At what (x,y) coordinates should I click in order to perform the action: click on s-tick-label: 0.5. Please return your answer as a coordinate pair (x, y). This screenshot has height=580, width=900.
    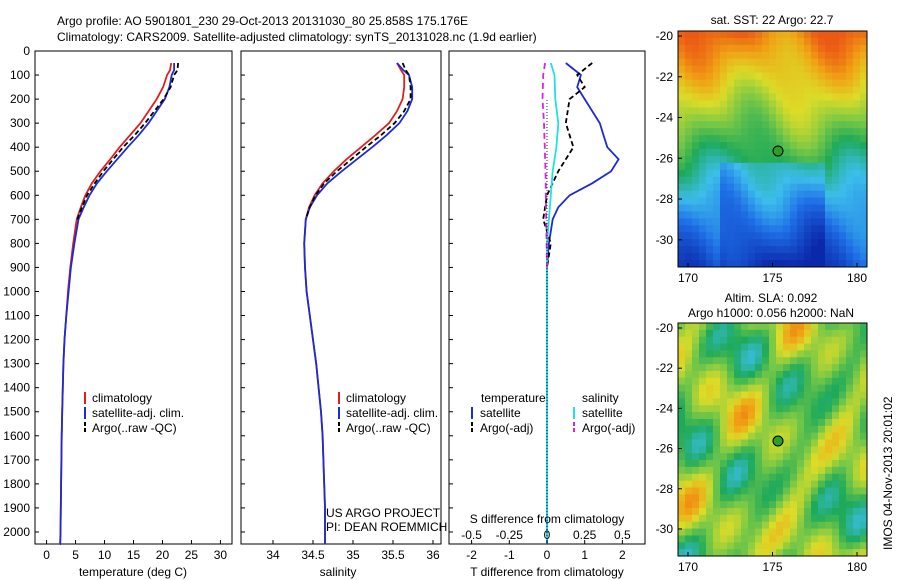
    Looking at the image, I should click on (622, 535).